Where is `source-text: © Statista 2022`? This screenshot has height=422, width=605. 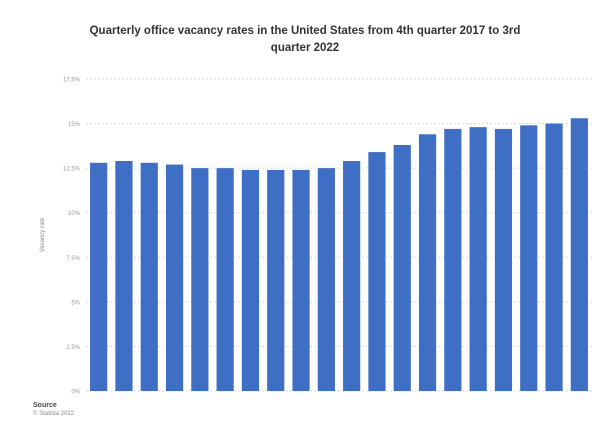
source-text: © Statista 2022 is located at coordinates (54, 414).